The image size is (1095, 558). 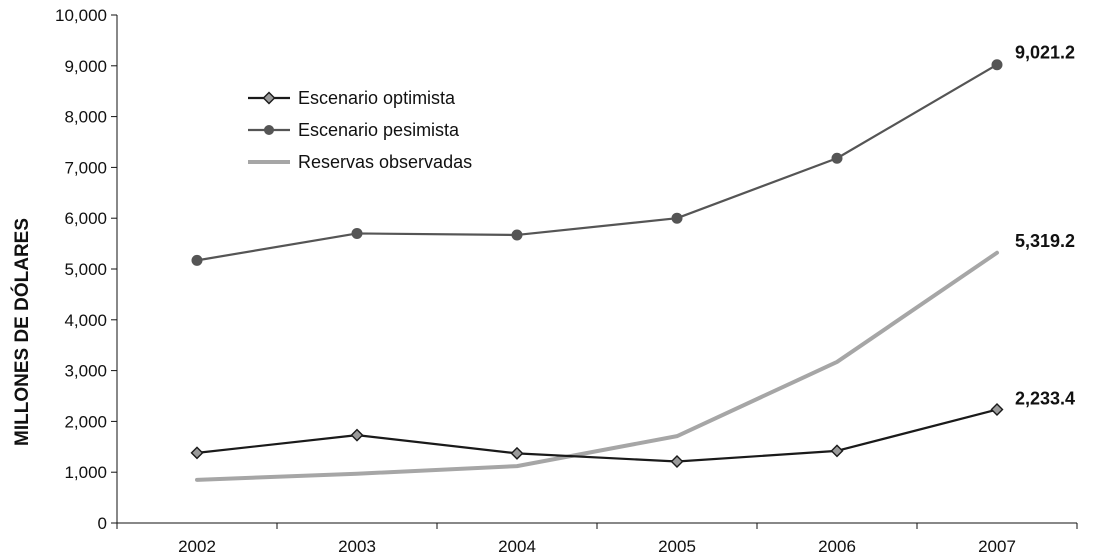 What do you see at coordinates (269, 98) in the screenshot?
I see `legend-marker-escenario-optimista` at bounding box center [269, 98].